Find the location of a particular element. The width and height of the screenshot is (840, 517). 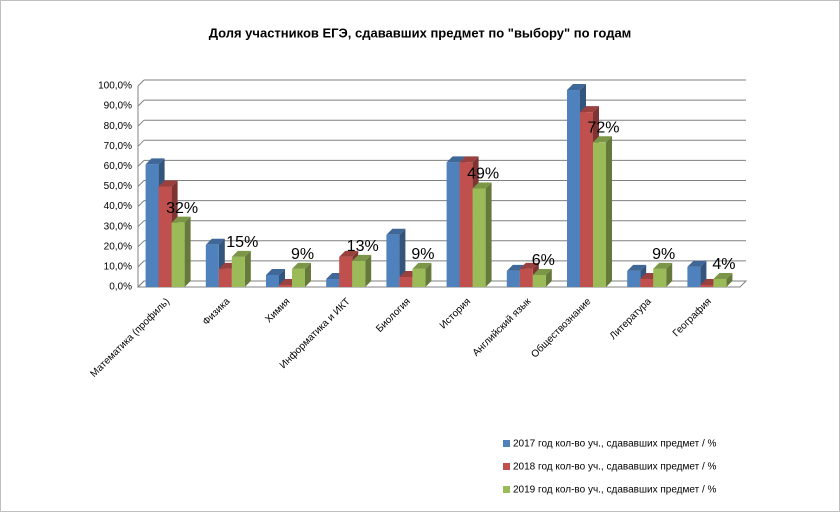

data-label: 6% is located at coordinates (543, 260).